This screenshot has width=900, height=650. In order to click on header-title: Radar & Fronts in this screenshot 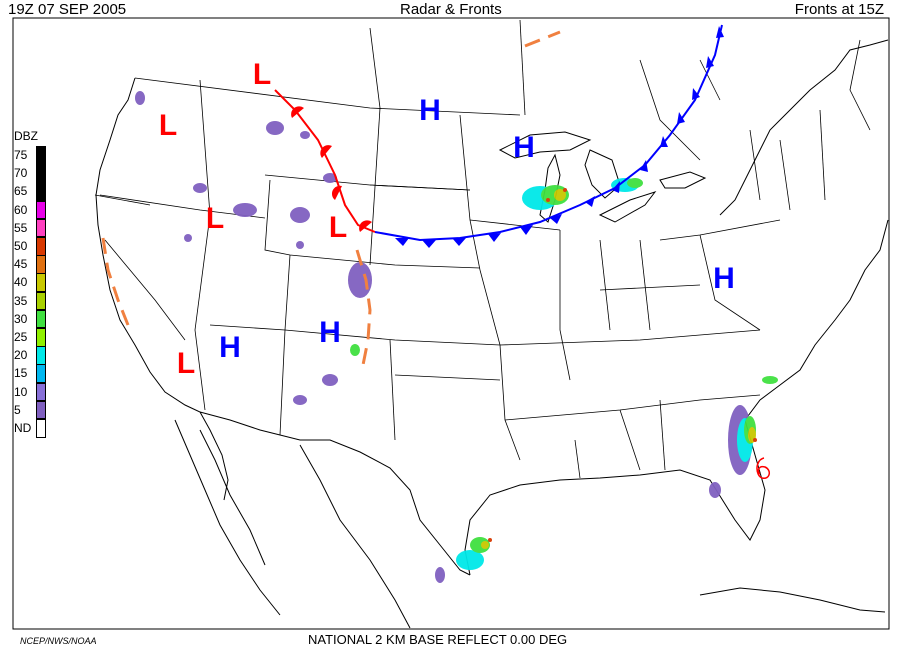, I will do `click(451, 9)`.